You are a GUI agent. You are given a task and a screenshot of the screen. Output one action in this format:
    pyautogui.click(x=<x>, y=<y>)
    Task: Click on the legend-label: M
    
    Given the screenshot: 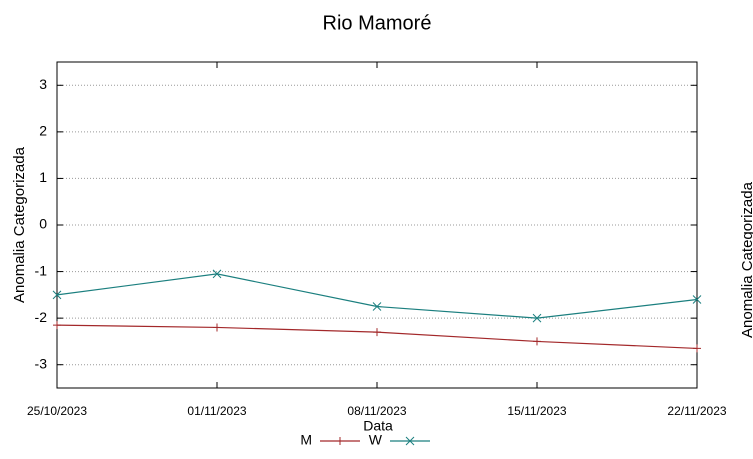 What is the action you would take?
    pyautogui.click(x=306, y=440)
    